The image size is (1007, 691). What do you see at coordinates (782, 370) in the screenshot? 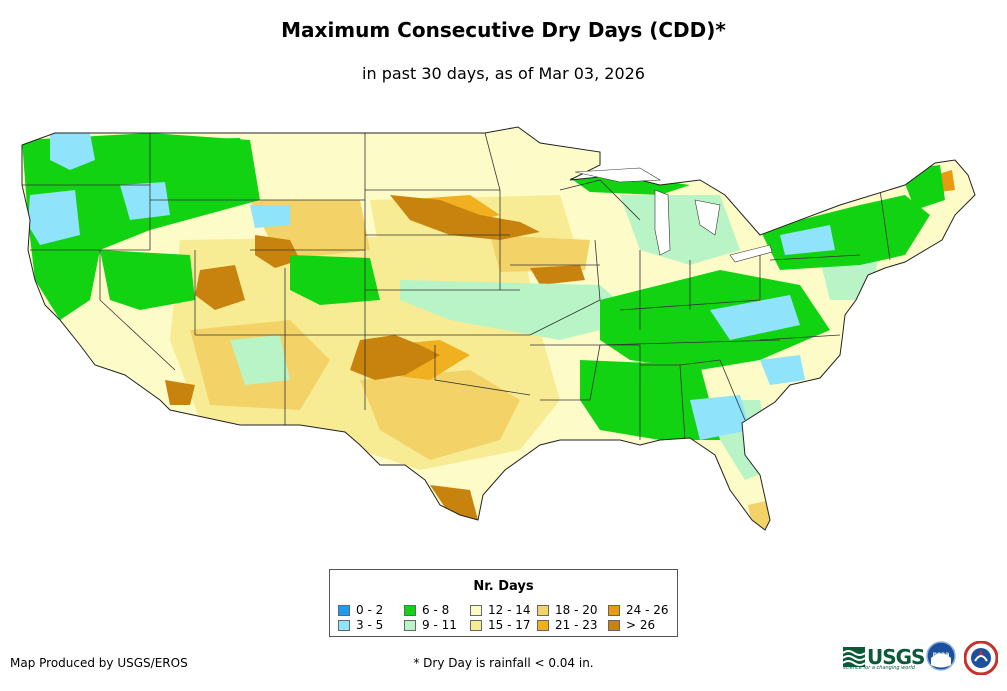
I see `zone-3-5-carolinas` at bounding box center [782, 370].